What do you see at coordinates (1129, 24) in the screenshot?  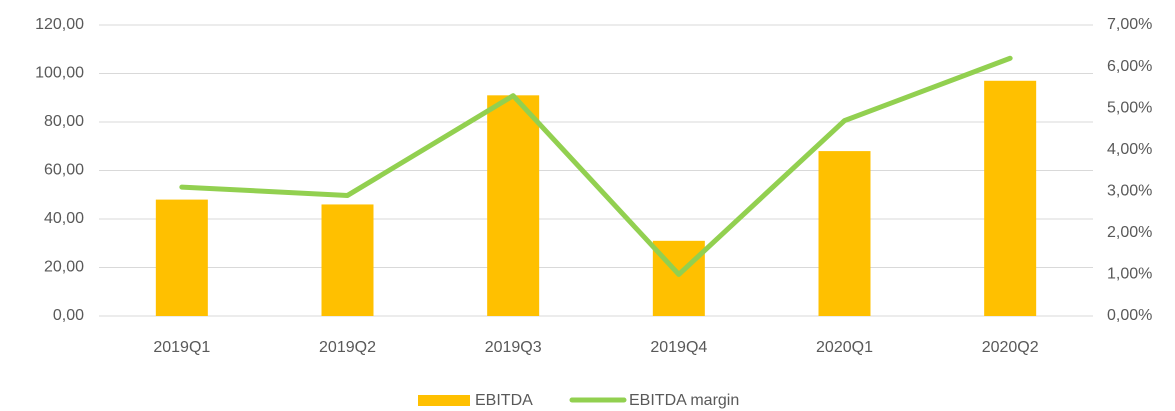 I see `y2-tick-label: 7,00%` at bounding box center [1129, 24].